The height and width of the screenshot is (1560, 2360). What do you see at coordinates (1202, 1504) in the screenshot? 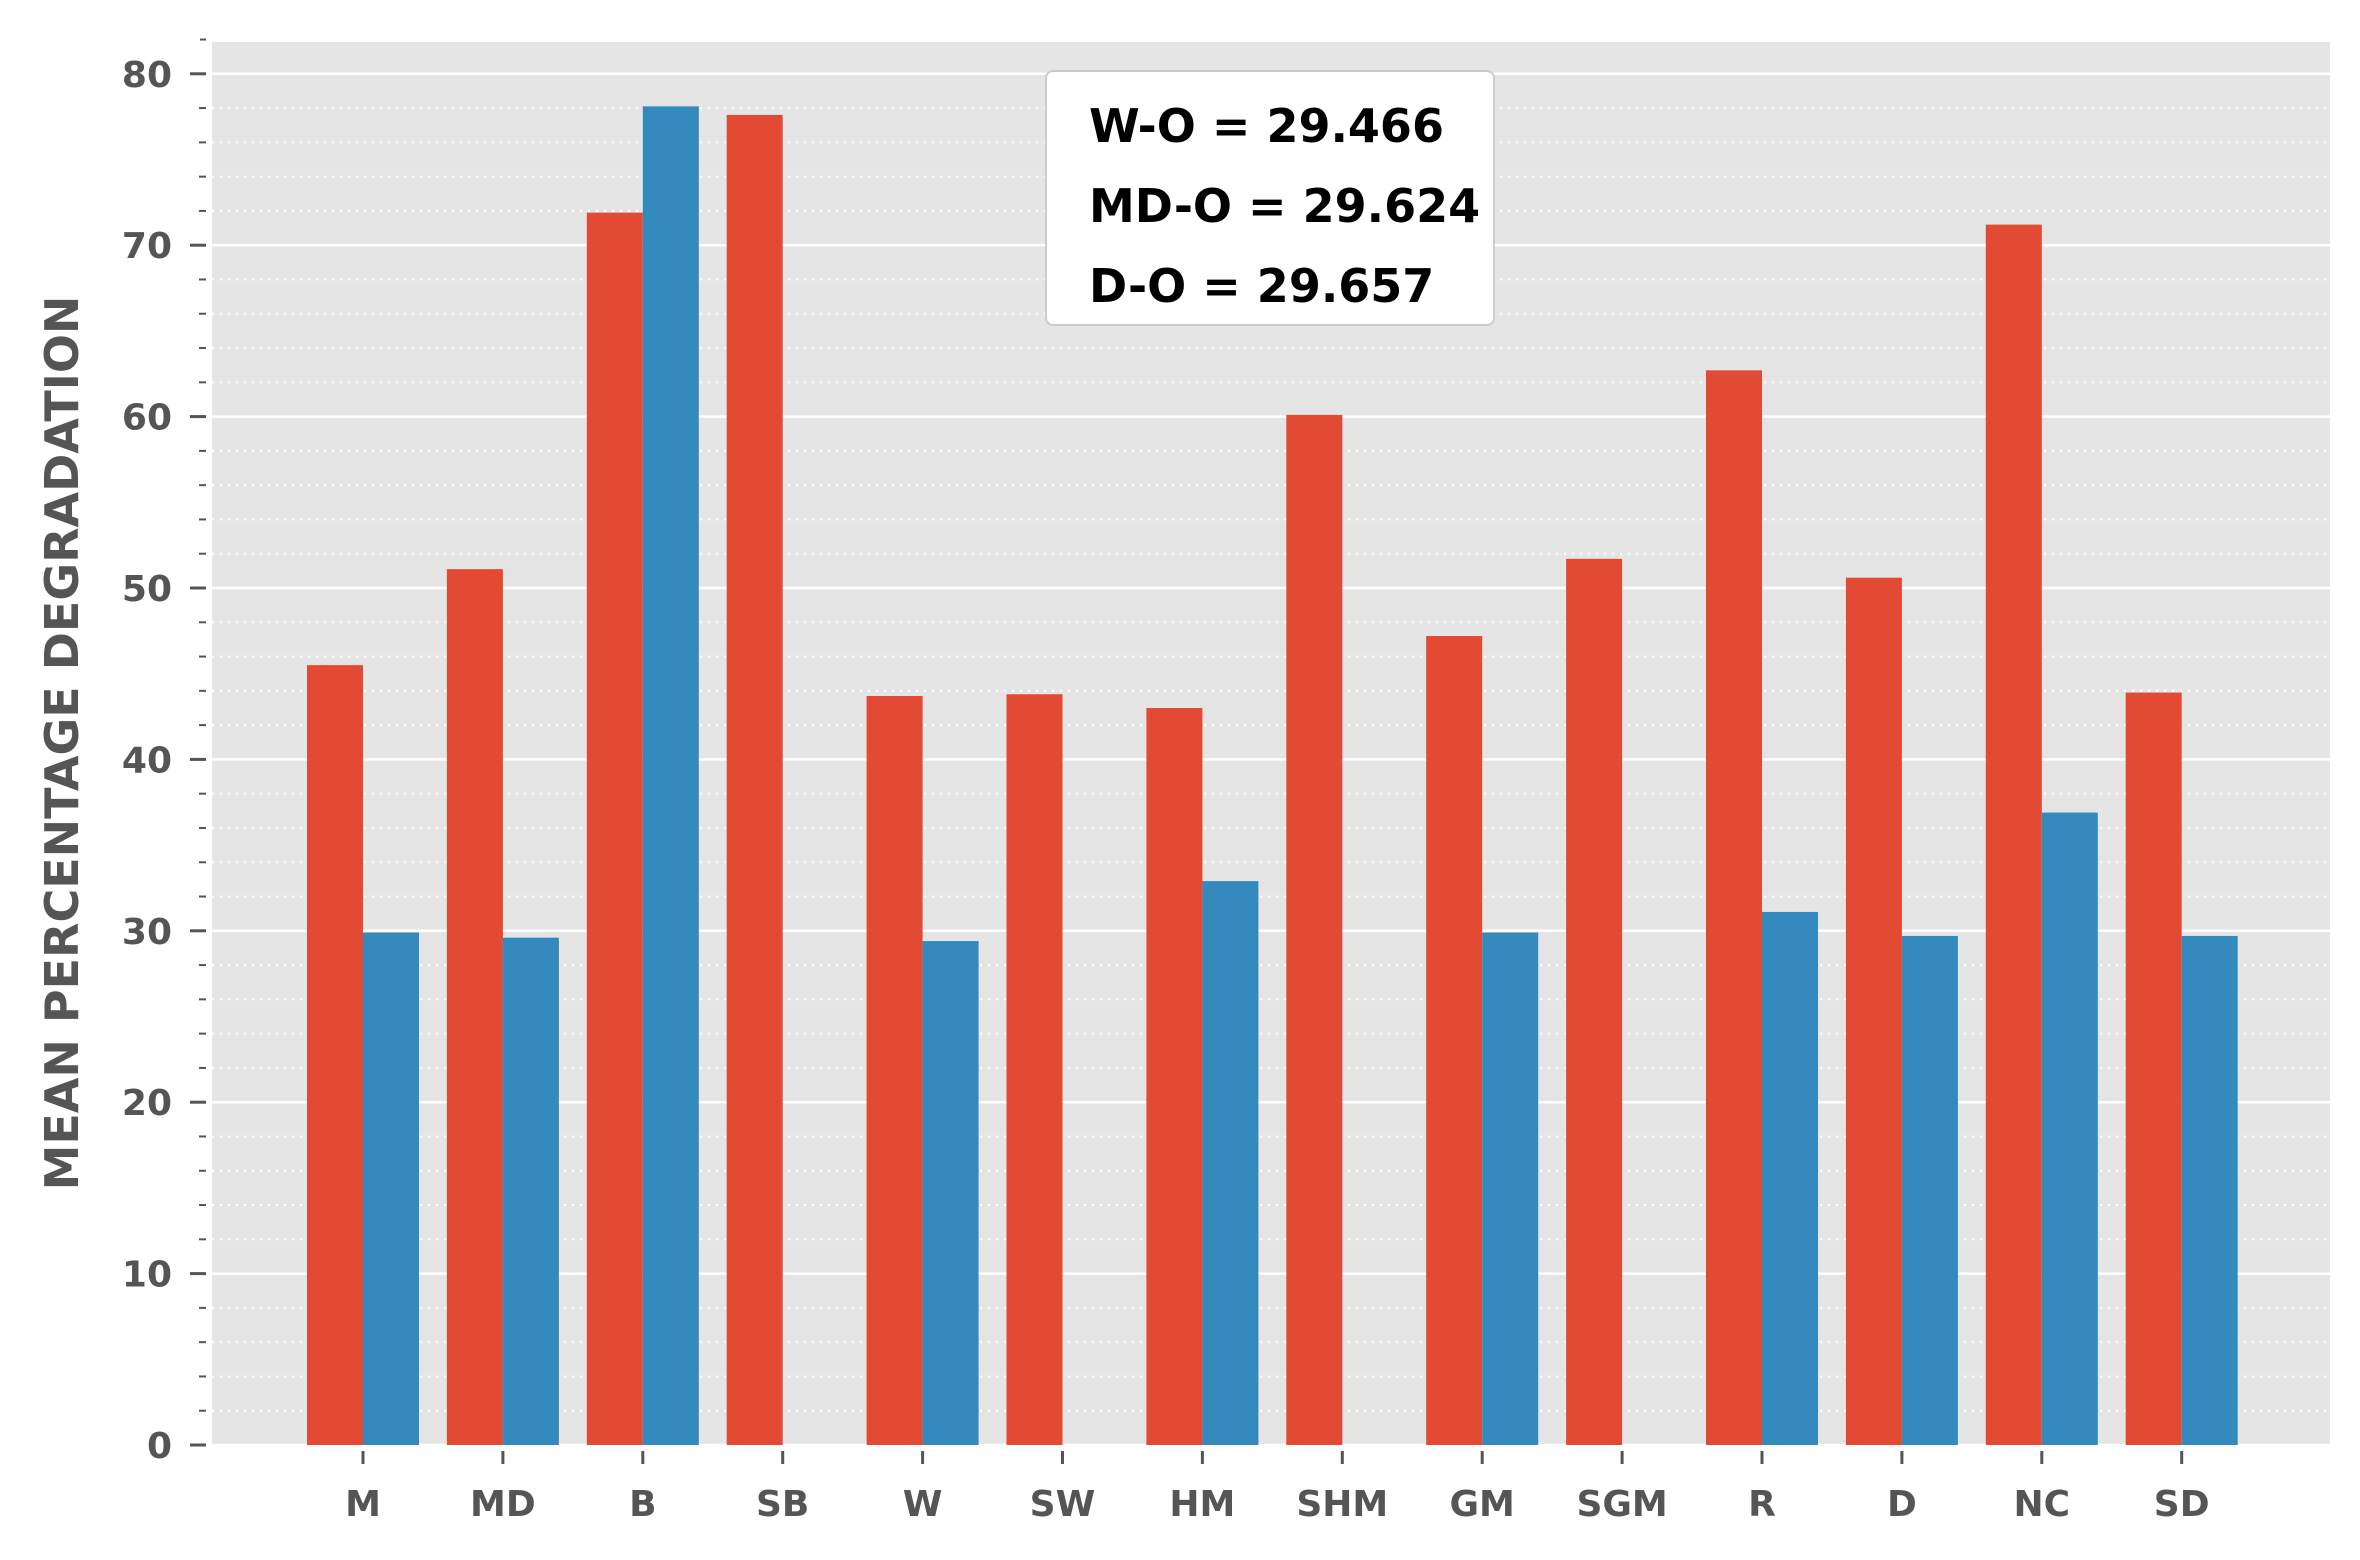
I see `x-tick-label-hm: HM` at bounding box center [1202, 1504].